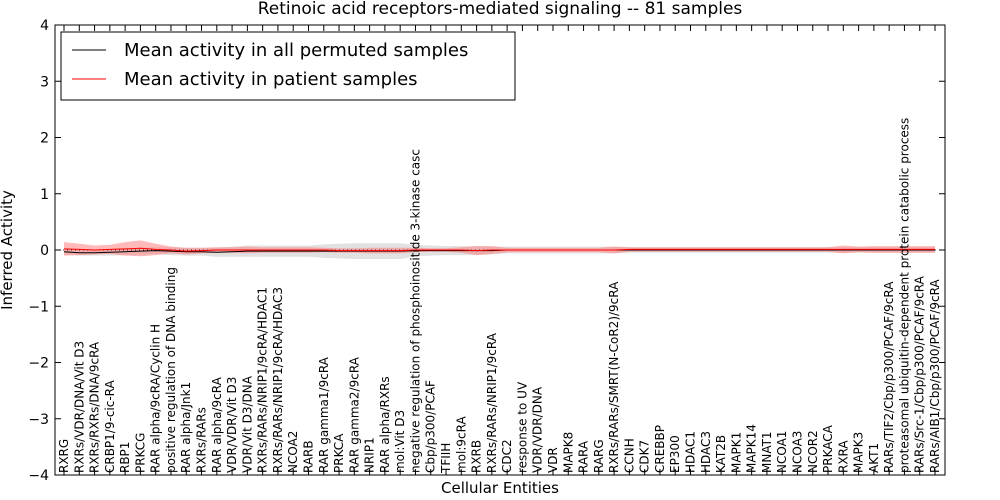  What do you see at coordinates (271, 79) in the screenshot?
I see `legend-label-patient: Mean activity in patient samples` at bounding box center [271, 79].